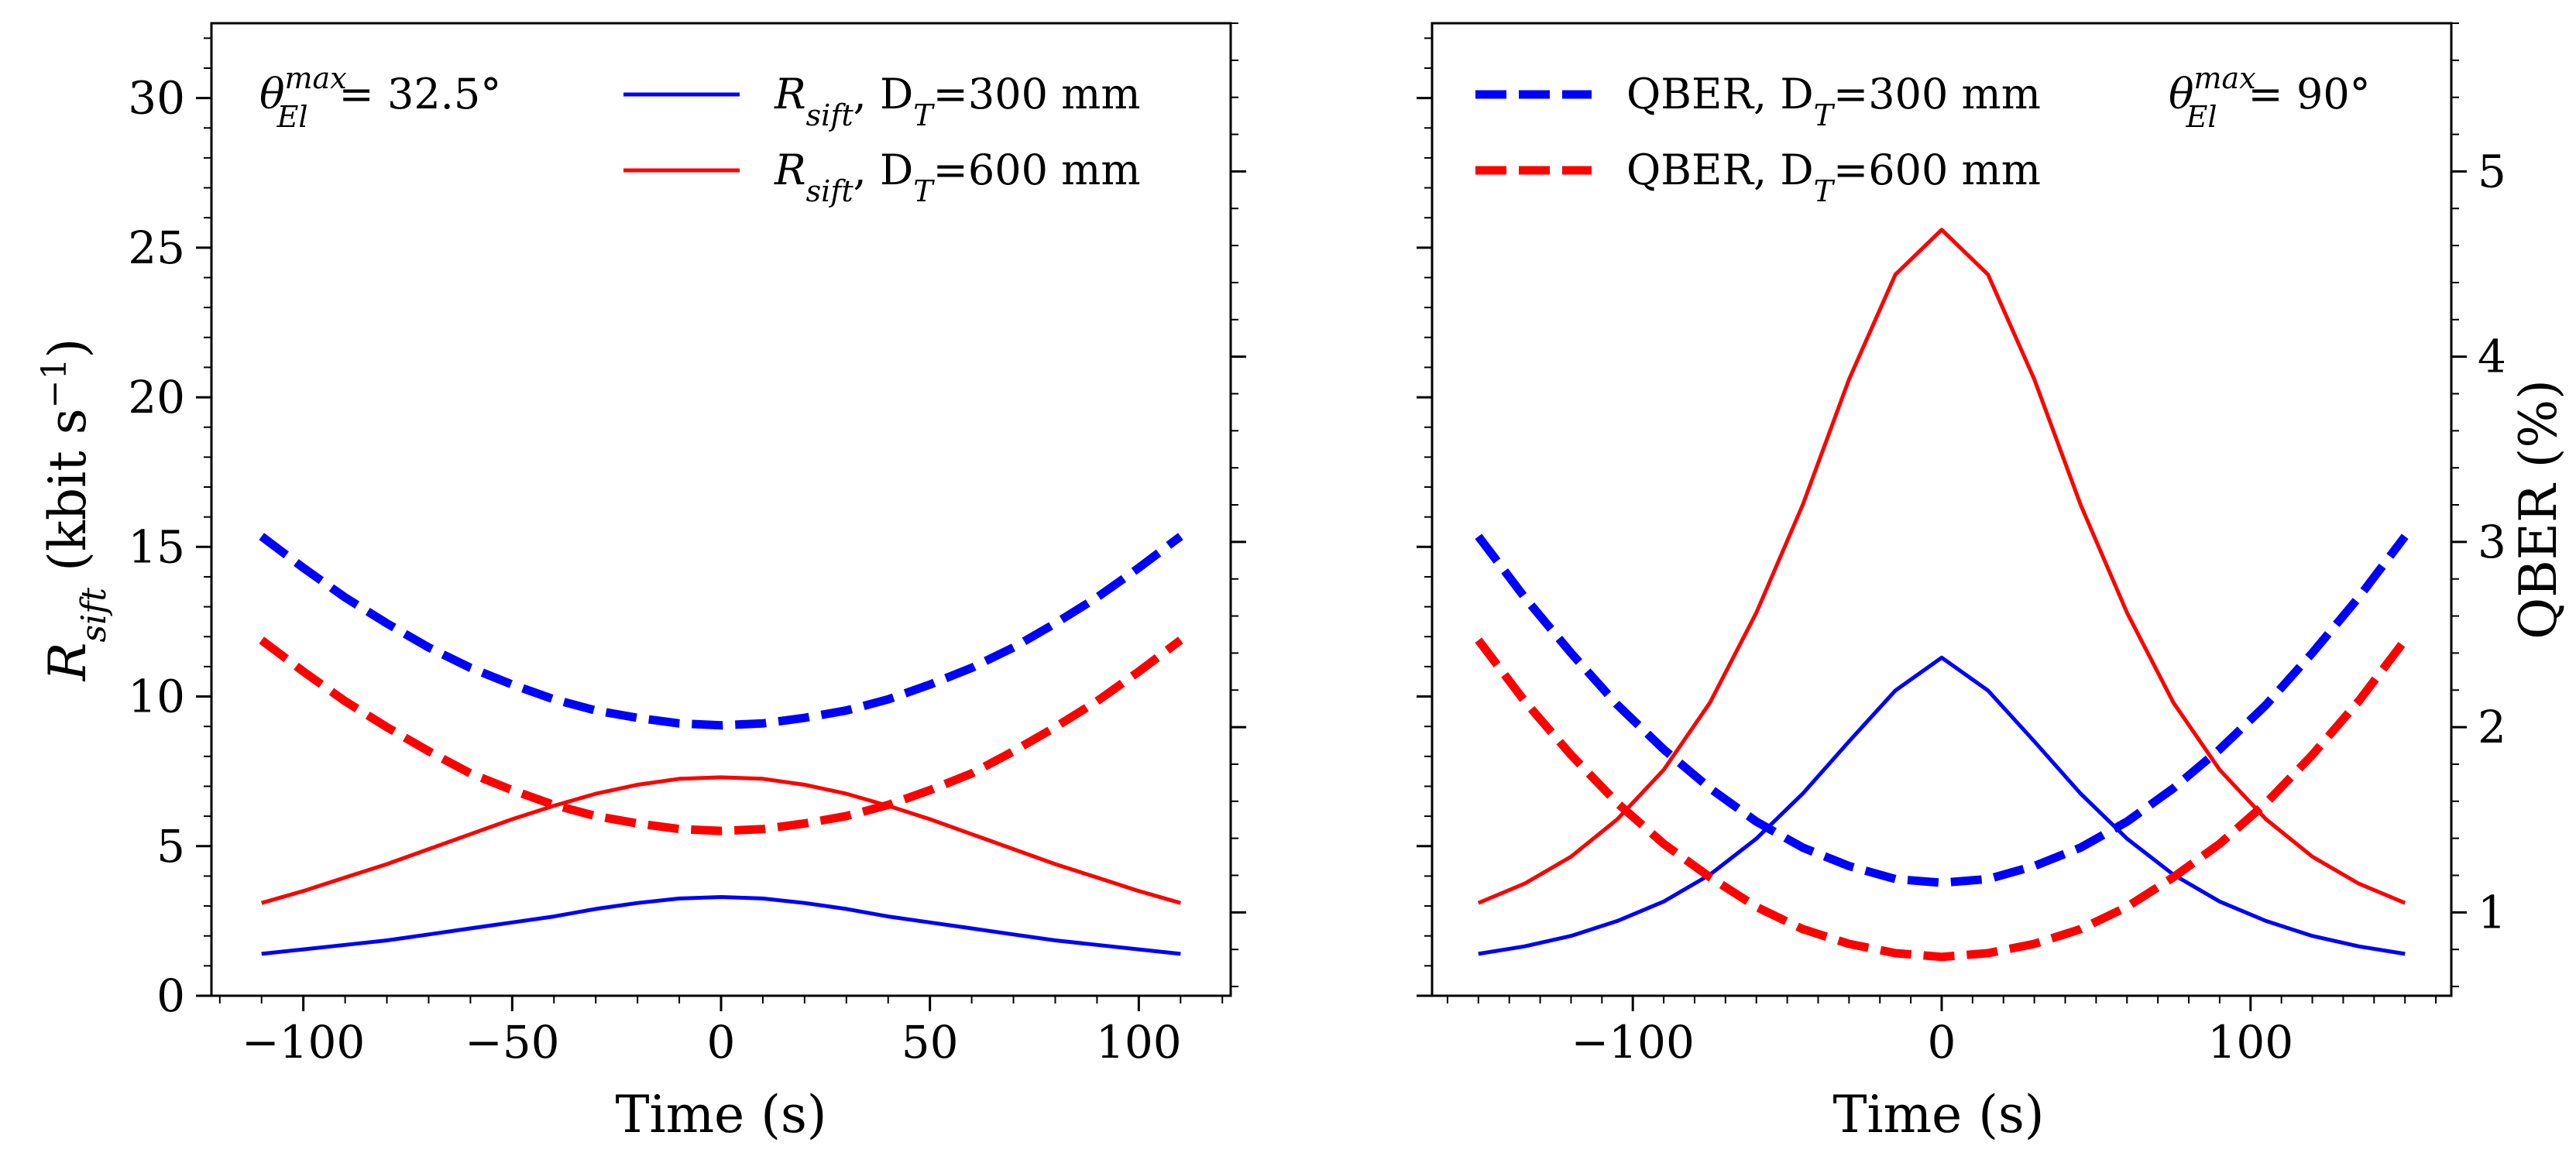  I want to click on right-series-1-rsift, so click(1942, 805).